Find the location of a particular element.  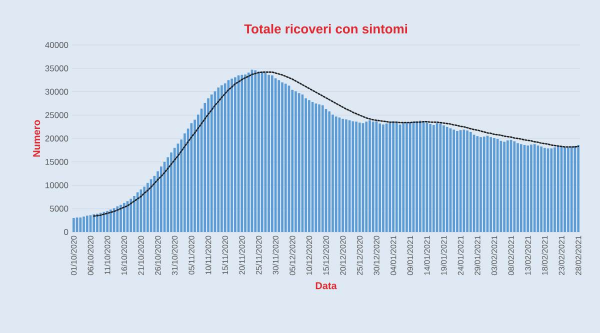

y-tick-label: 15000 is located at coordinates (57, 161).